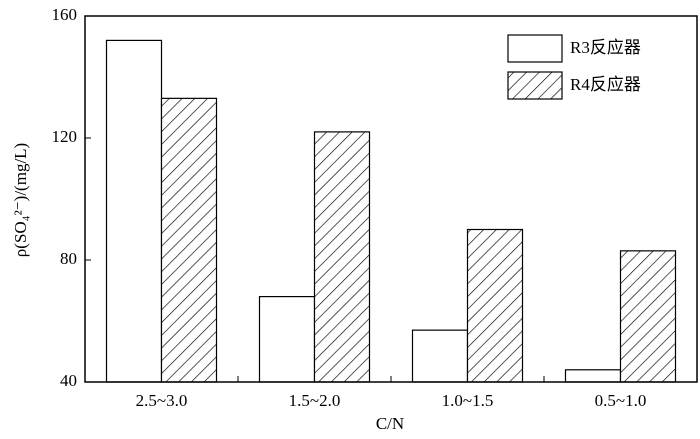 The image size is (700, 439). What do you see at coordinates (162, 400) in the screenshot?
I see `x-tick-label: 2.5~3.0` at bounding box center [162, 400].